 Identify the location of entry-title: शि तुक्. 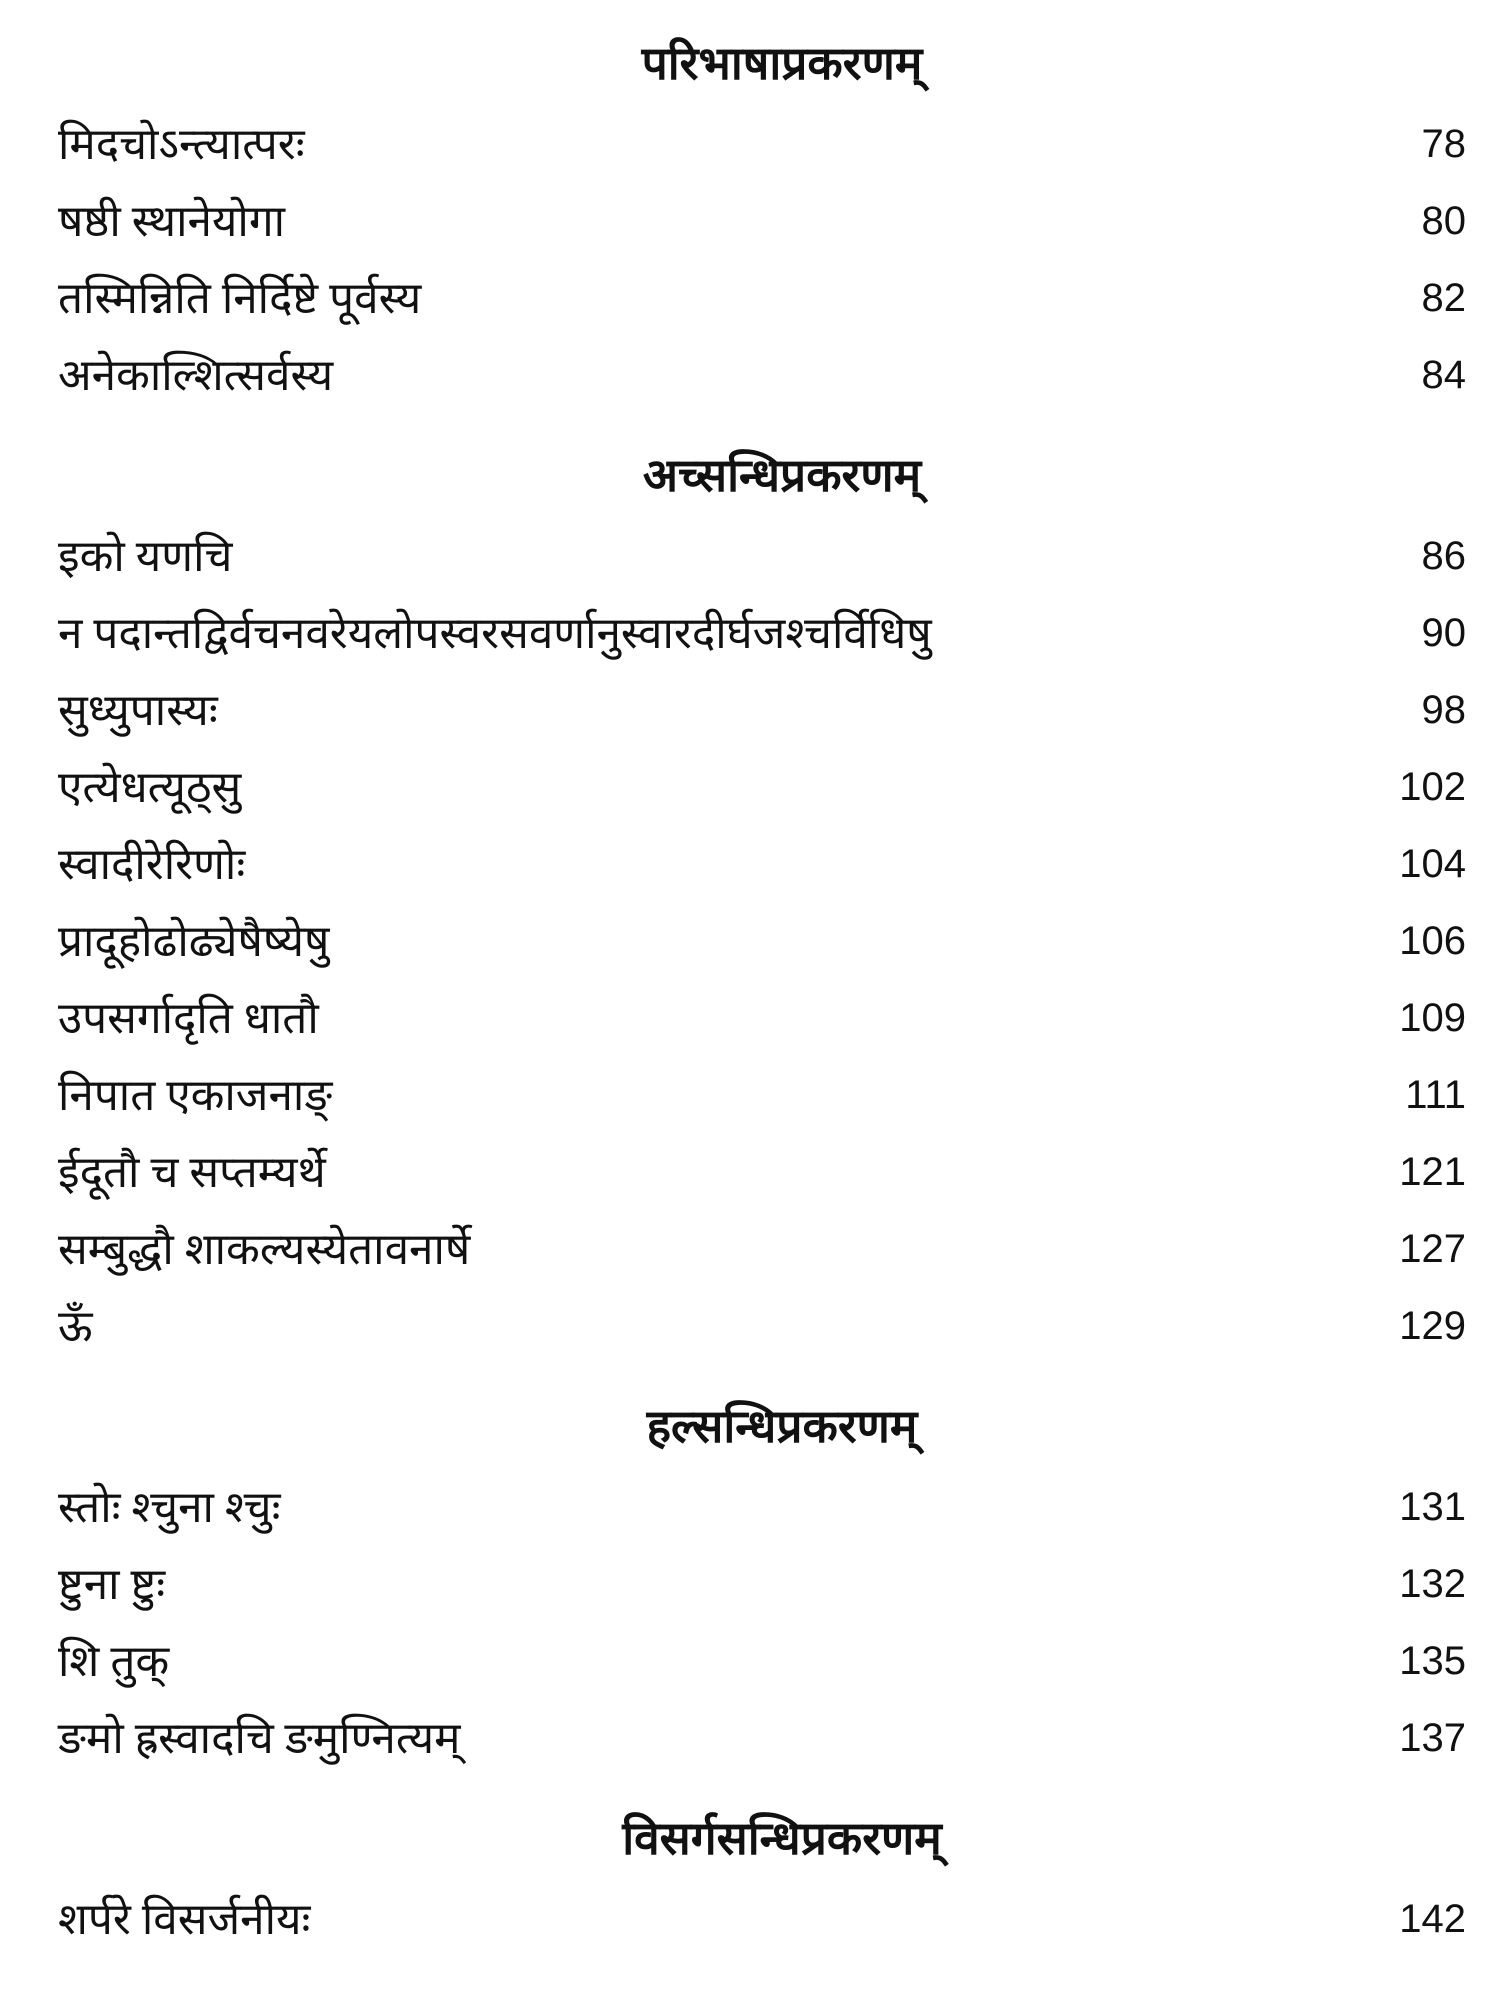
(114, 1661).